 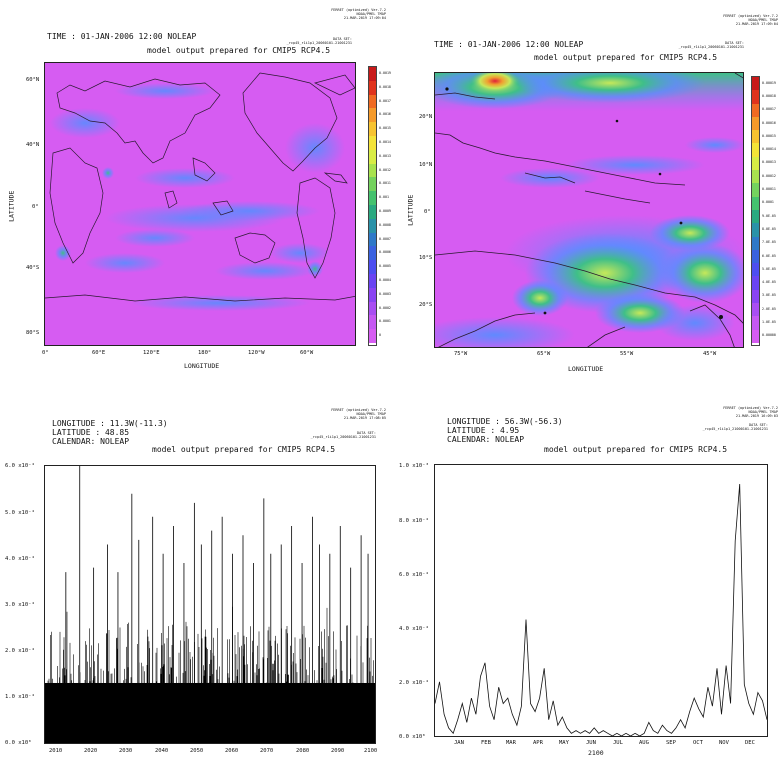 I want to click on latitude-info: LATITUDE : 4.95, so click(x=483, y=431).